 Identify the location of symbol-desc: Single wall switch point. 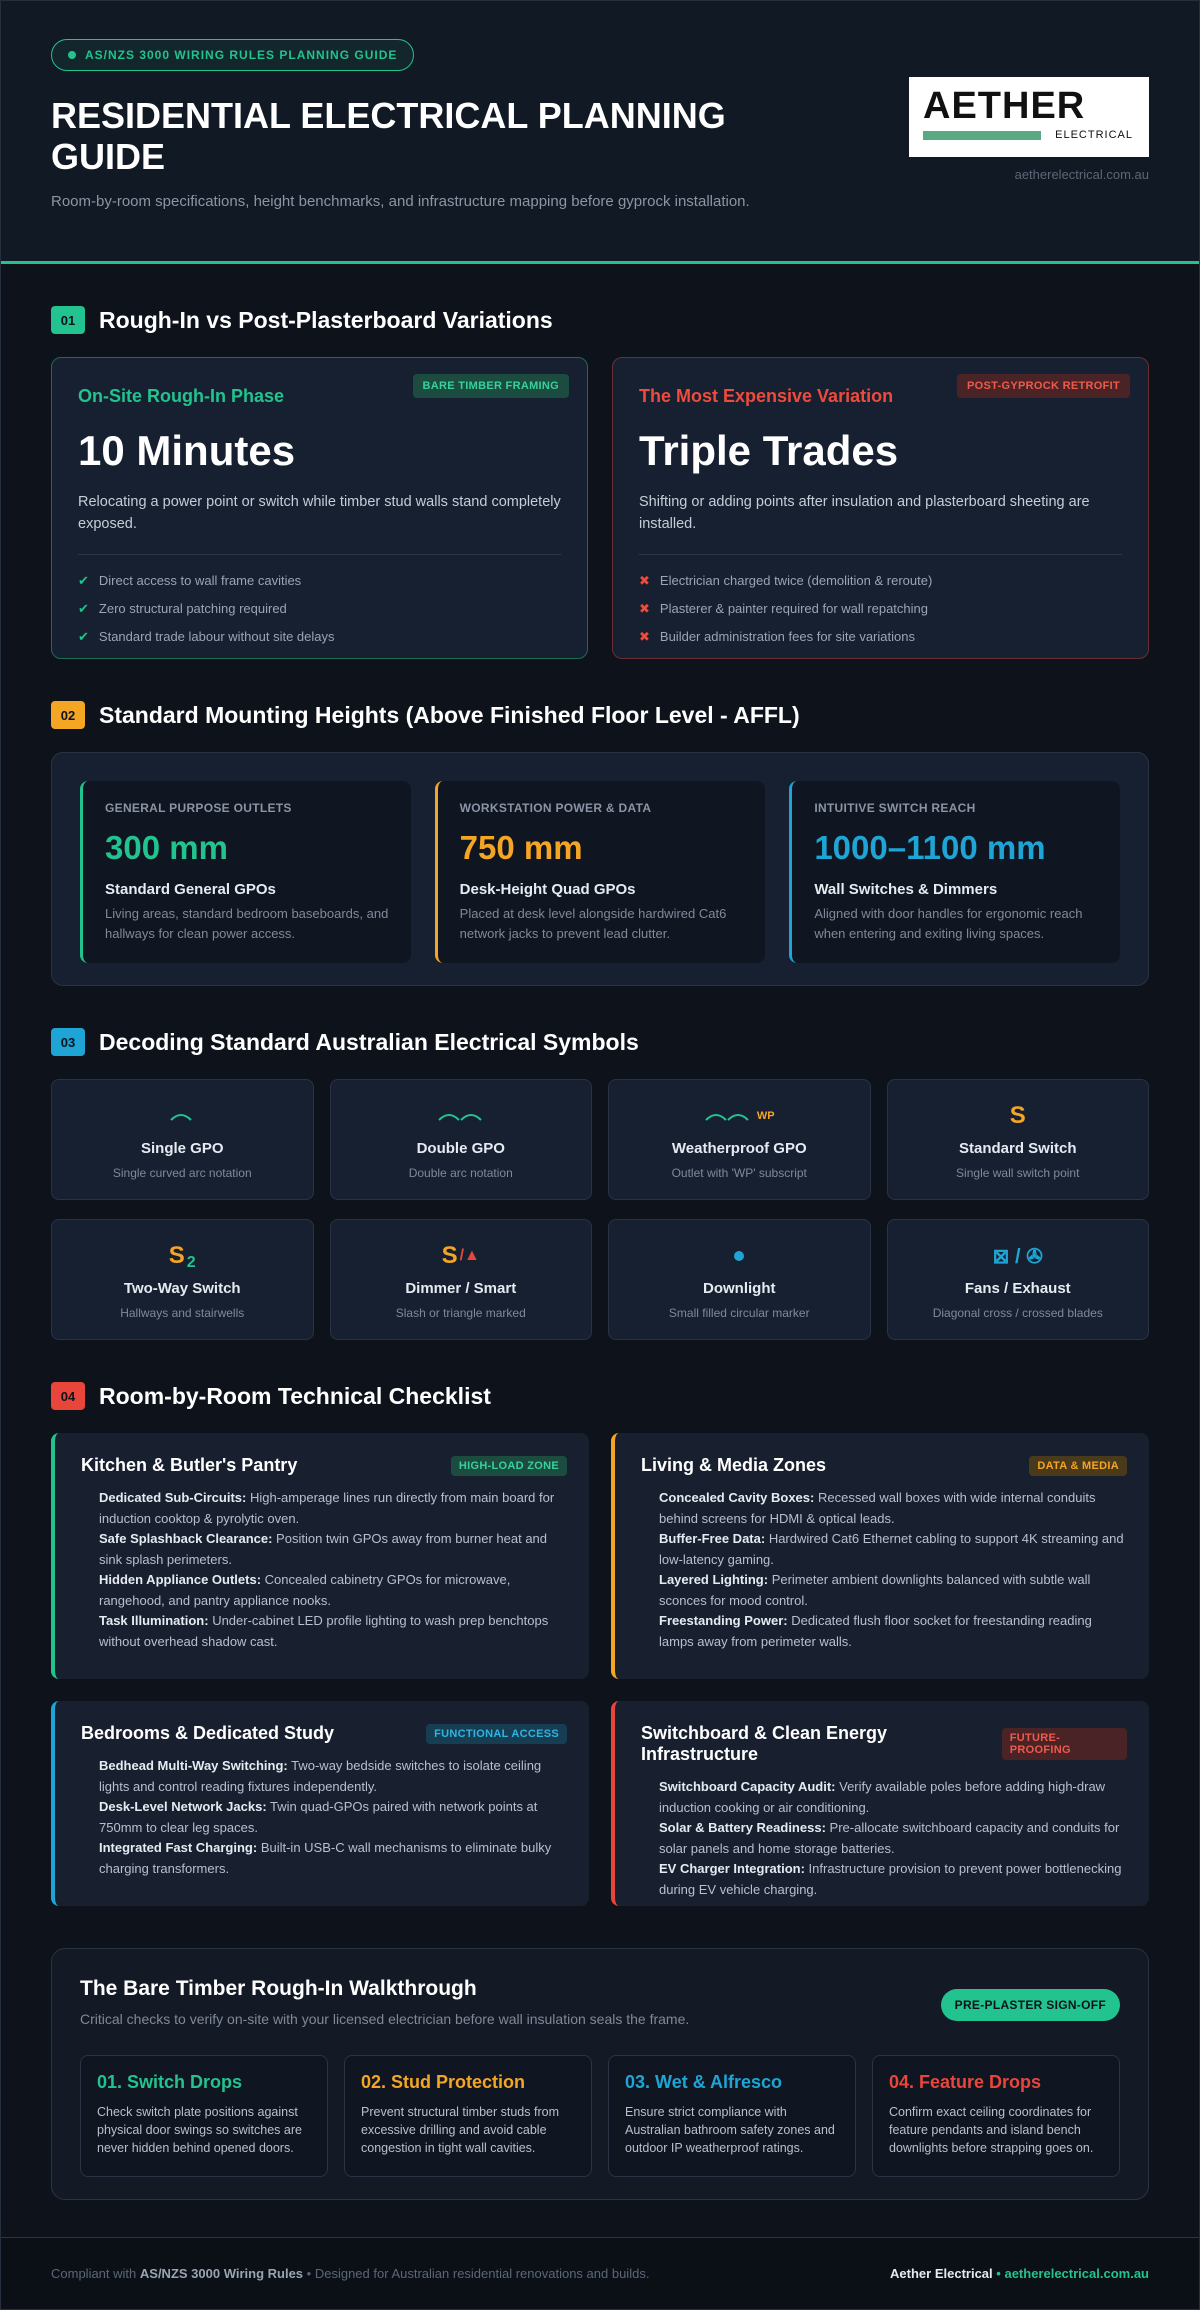
(1018, 1173).